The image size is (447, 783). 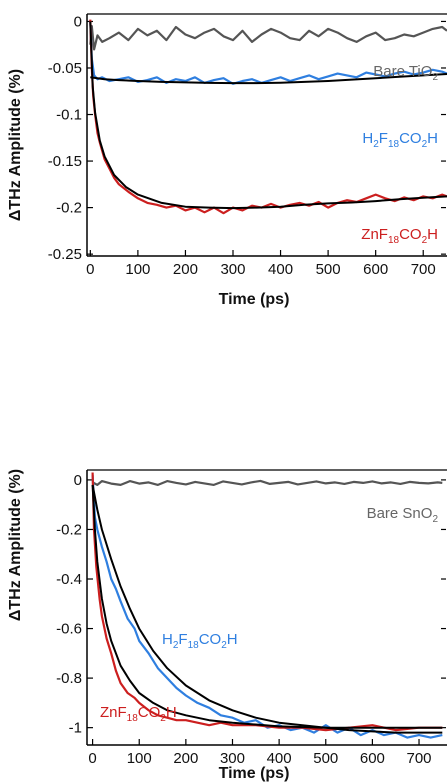 I want to click on y-tick-label: -0.1, so click(x=69, y=115).